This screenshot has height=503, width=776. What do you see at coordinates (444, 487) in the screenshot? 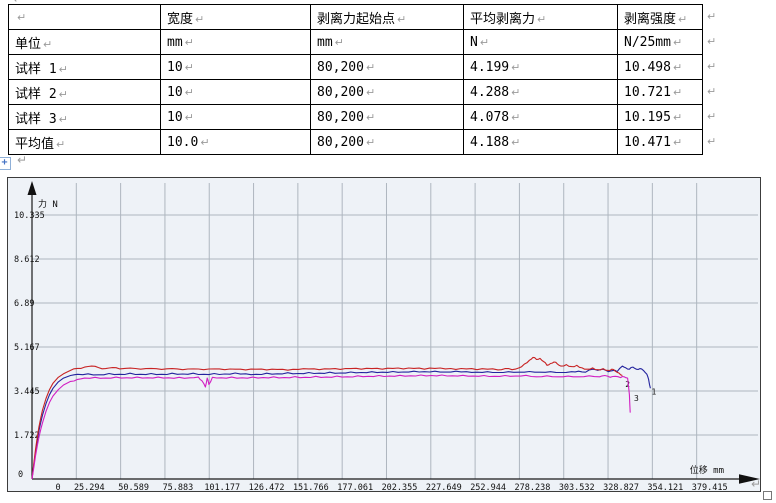
I see `x-tick-label: 227.649` at bounding box center [444, 487].